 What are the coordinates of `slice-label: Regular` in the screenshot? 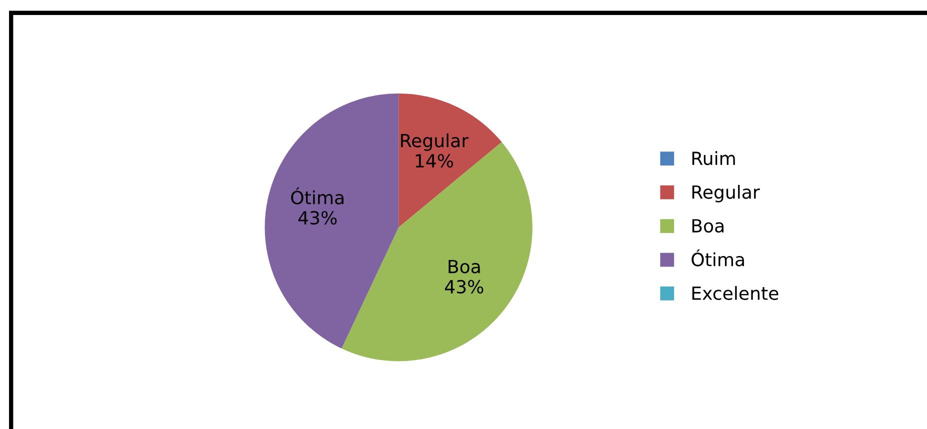 It's located at (435, 142).